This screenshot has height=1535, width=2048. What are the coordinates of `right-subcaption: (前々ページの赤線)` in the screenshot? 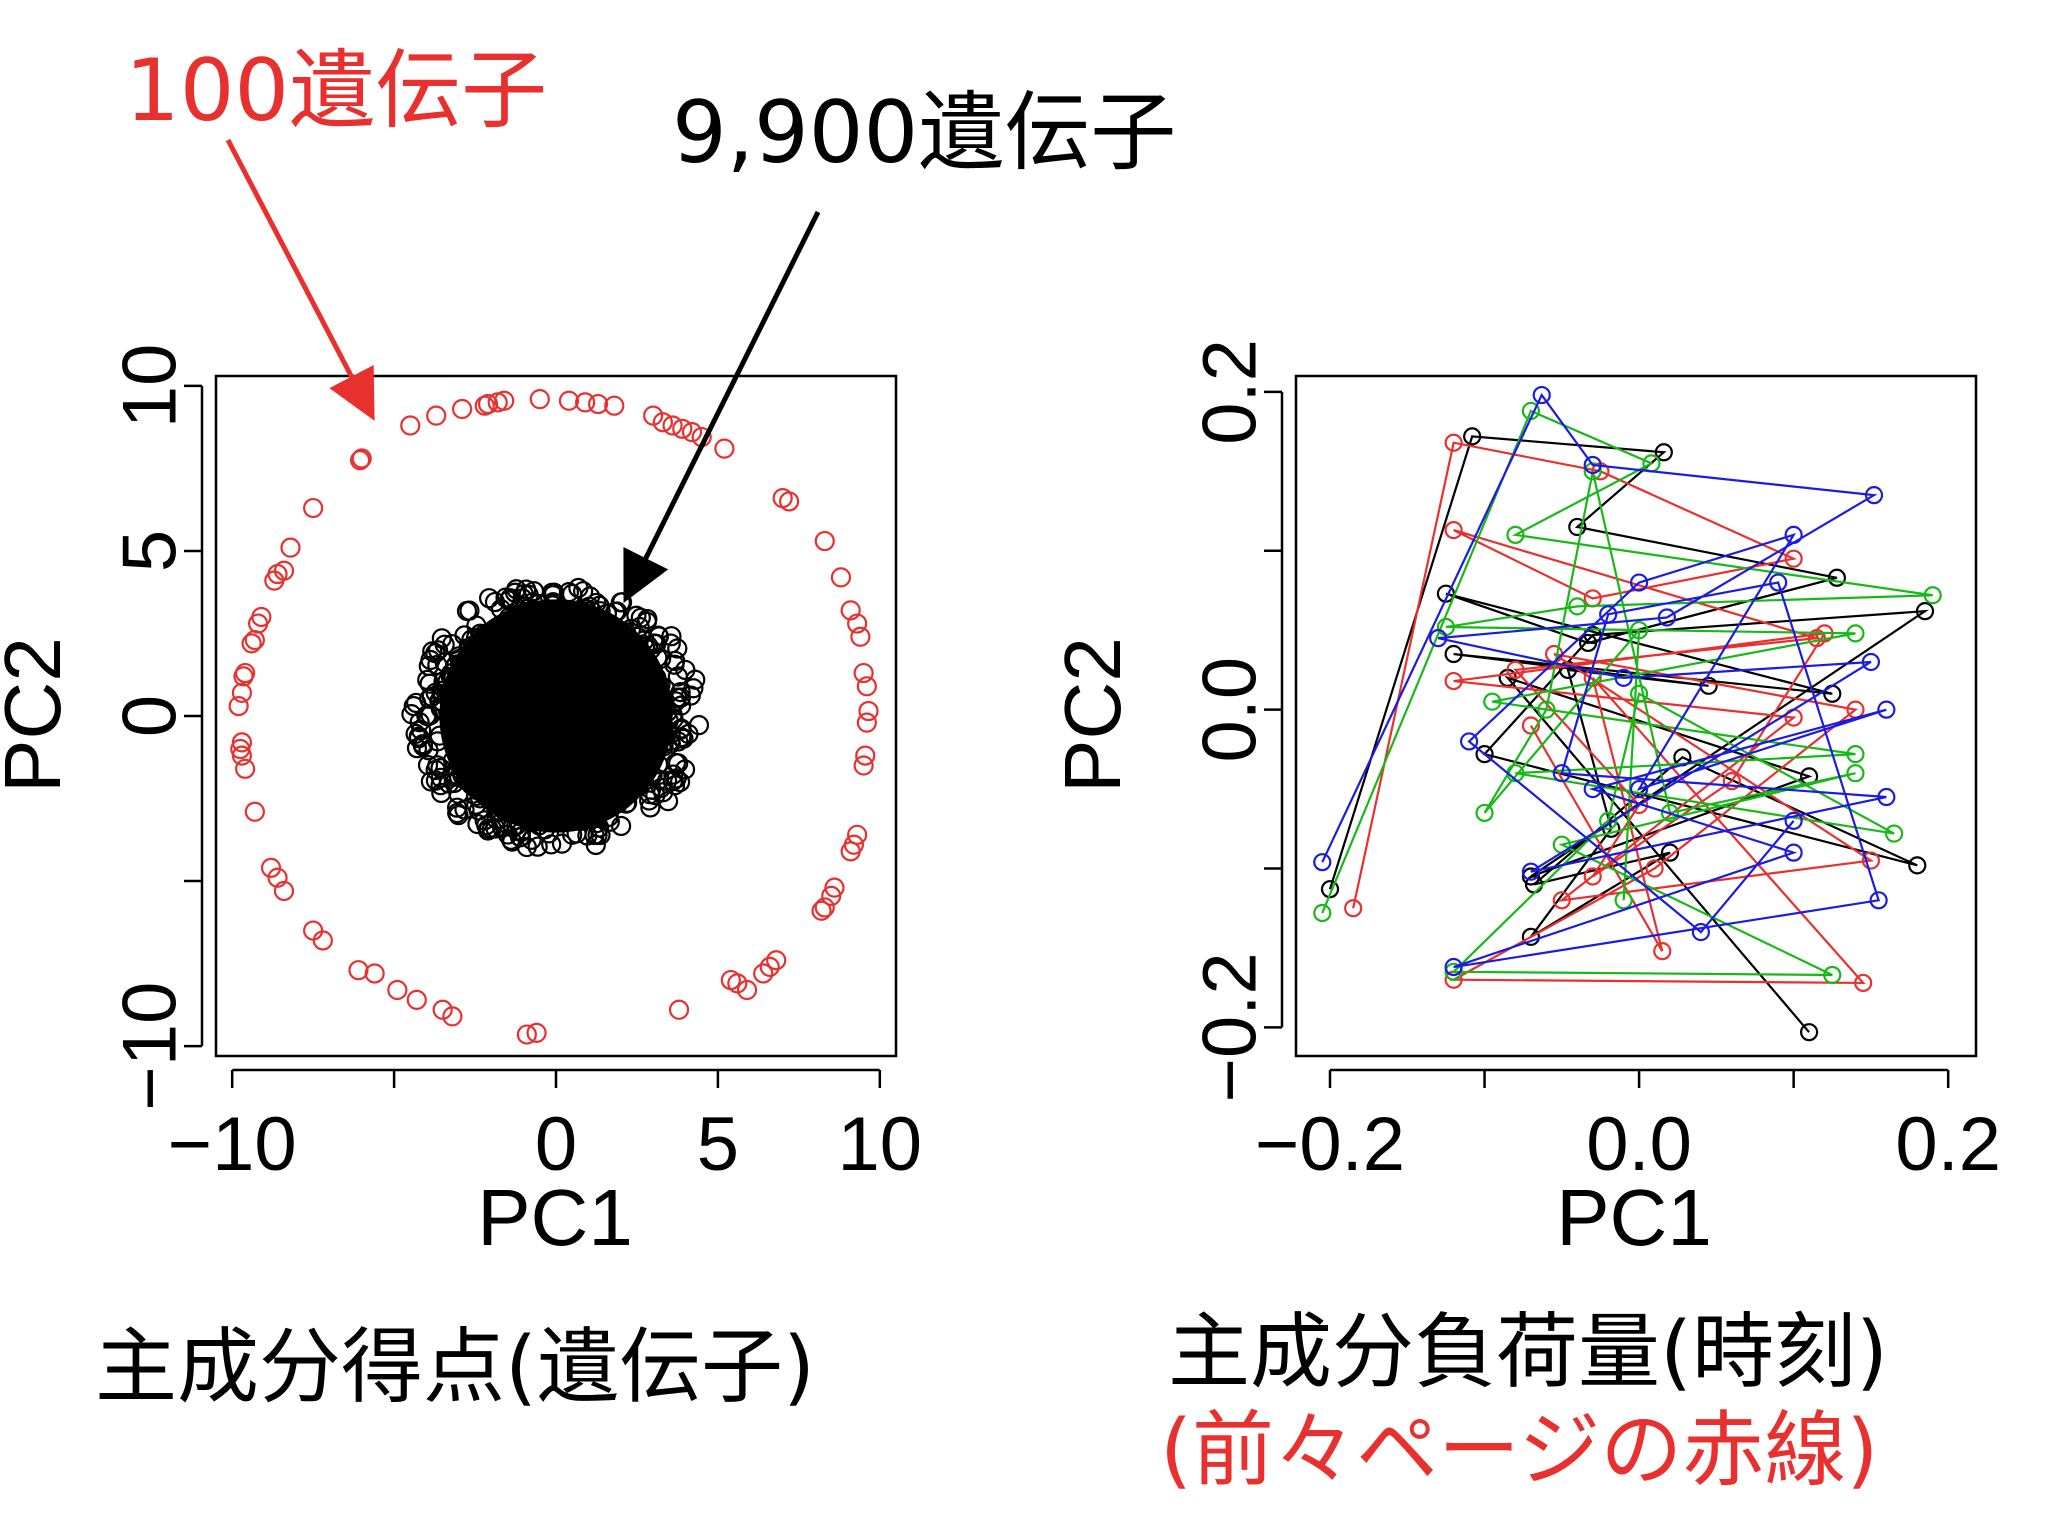 It's located at (1519, 1450).